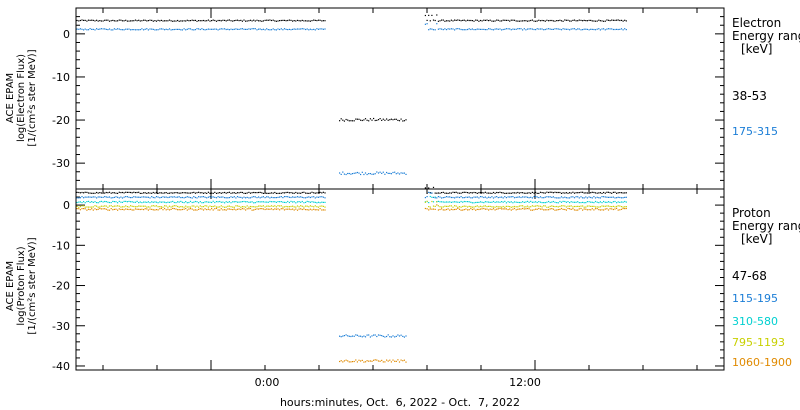 This screenshot has height=410, width=800. Describe the element at coordinates (525, 382) in the screenshot. I see `x-tick-label-1200: 12:00` at that location.